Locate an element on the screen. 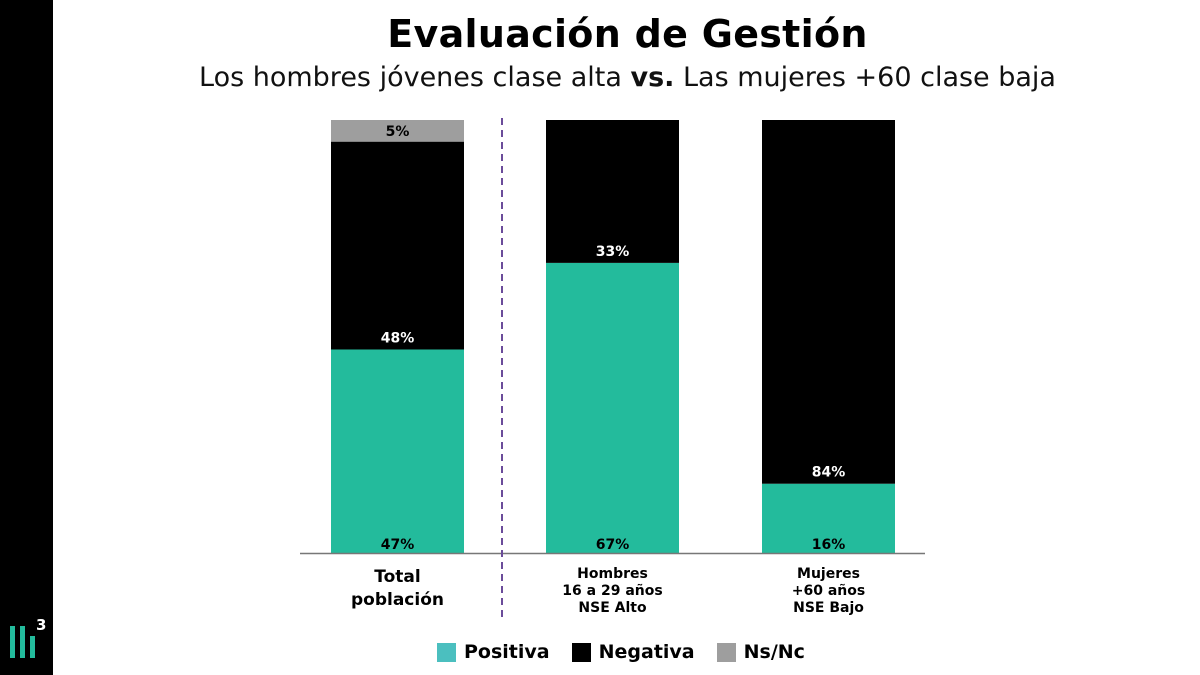  legend-swatch-negativa is located at coordinates (581, 652).